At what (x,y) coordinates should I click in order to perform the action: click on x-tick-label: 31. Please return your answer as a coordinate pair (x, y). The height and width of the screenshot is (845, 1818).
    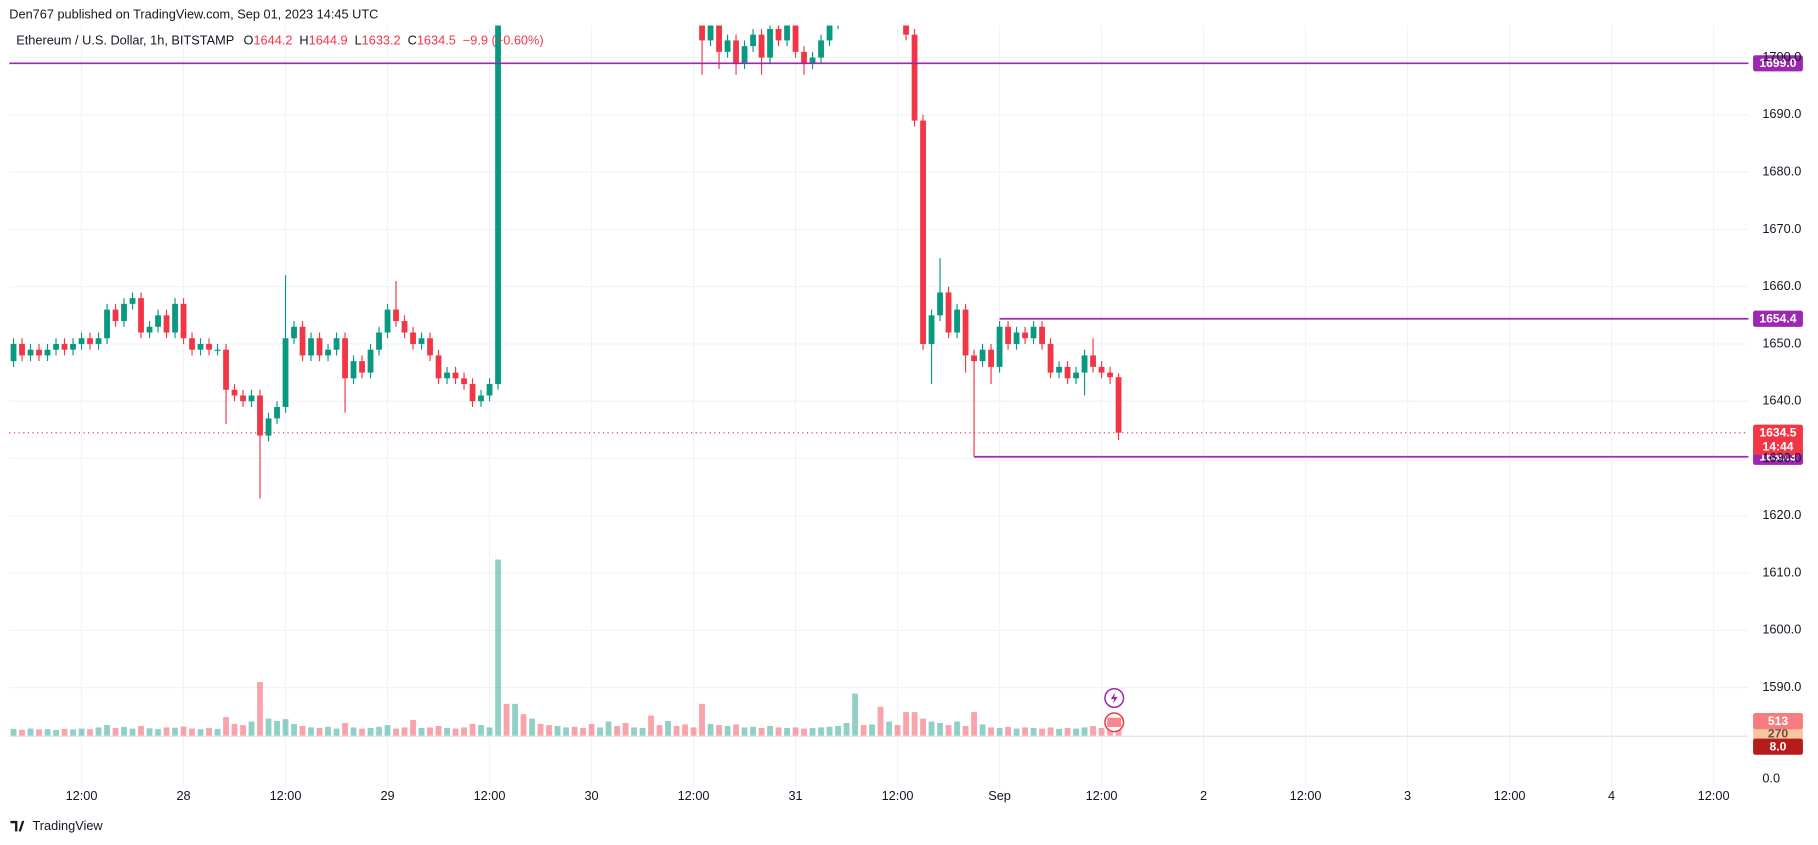
    Looking at the image, I should click on (795, 795).